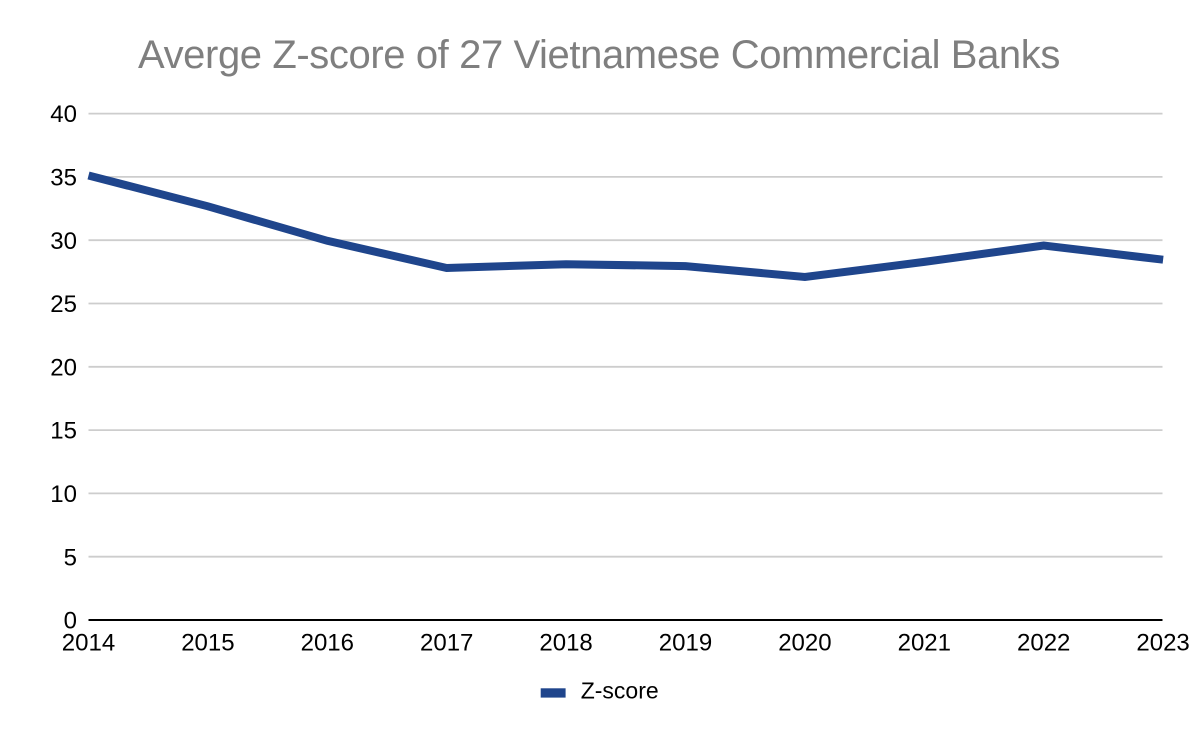 The image size is (1200, 742). Describe the element at coordinates (88, 643) in the screenshot. I see `svg-text: 2014` at that location.